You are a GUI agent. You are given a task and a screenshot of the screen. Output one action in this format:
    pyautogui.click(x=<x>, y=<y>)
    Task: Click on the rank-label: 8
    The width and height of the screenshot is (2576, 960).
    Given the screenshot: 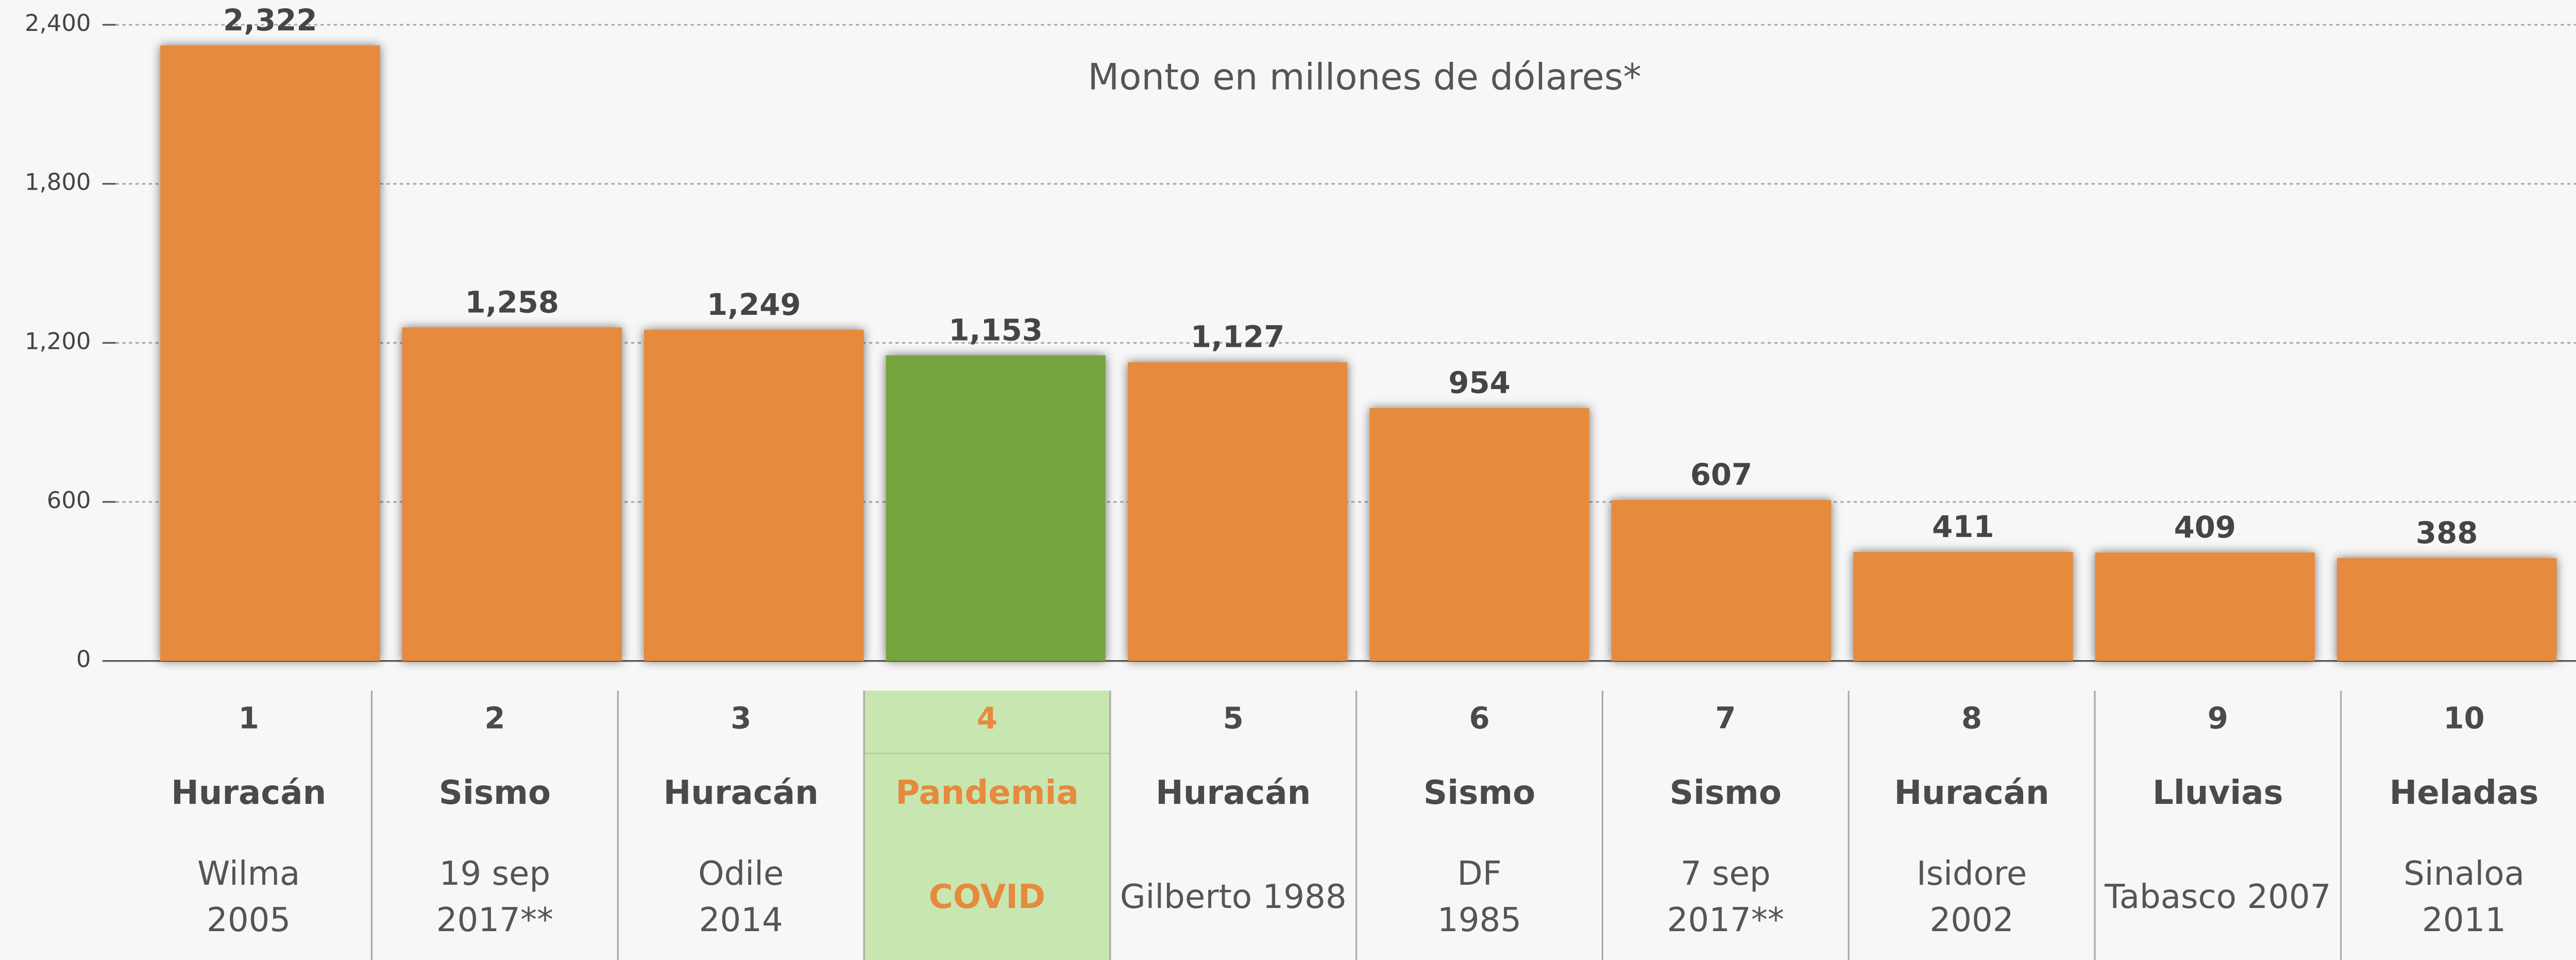 What is the action you would take?
    pyautogui.click(x=1972, y=718)
    